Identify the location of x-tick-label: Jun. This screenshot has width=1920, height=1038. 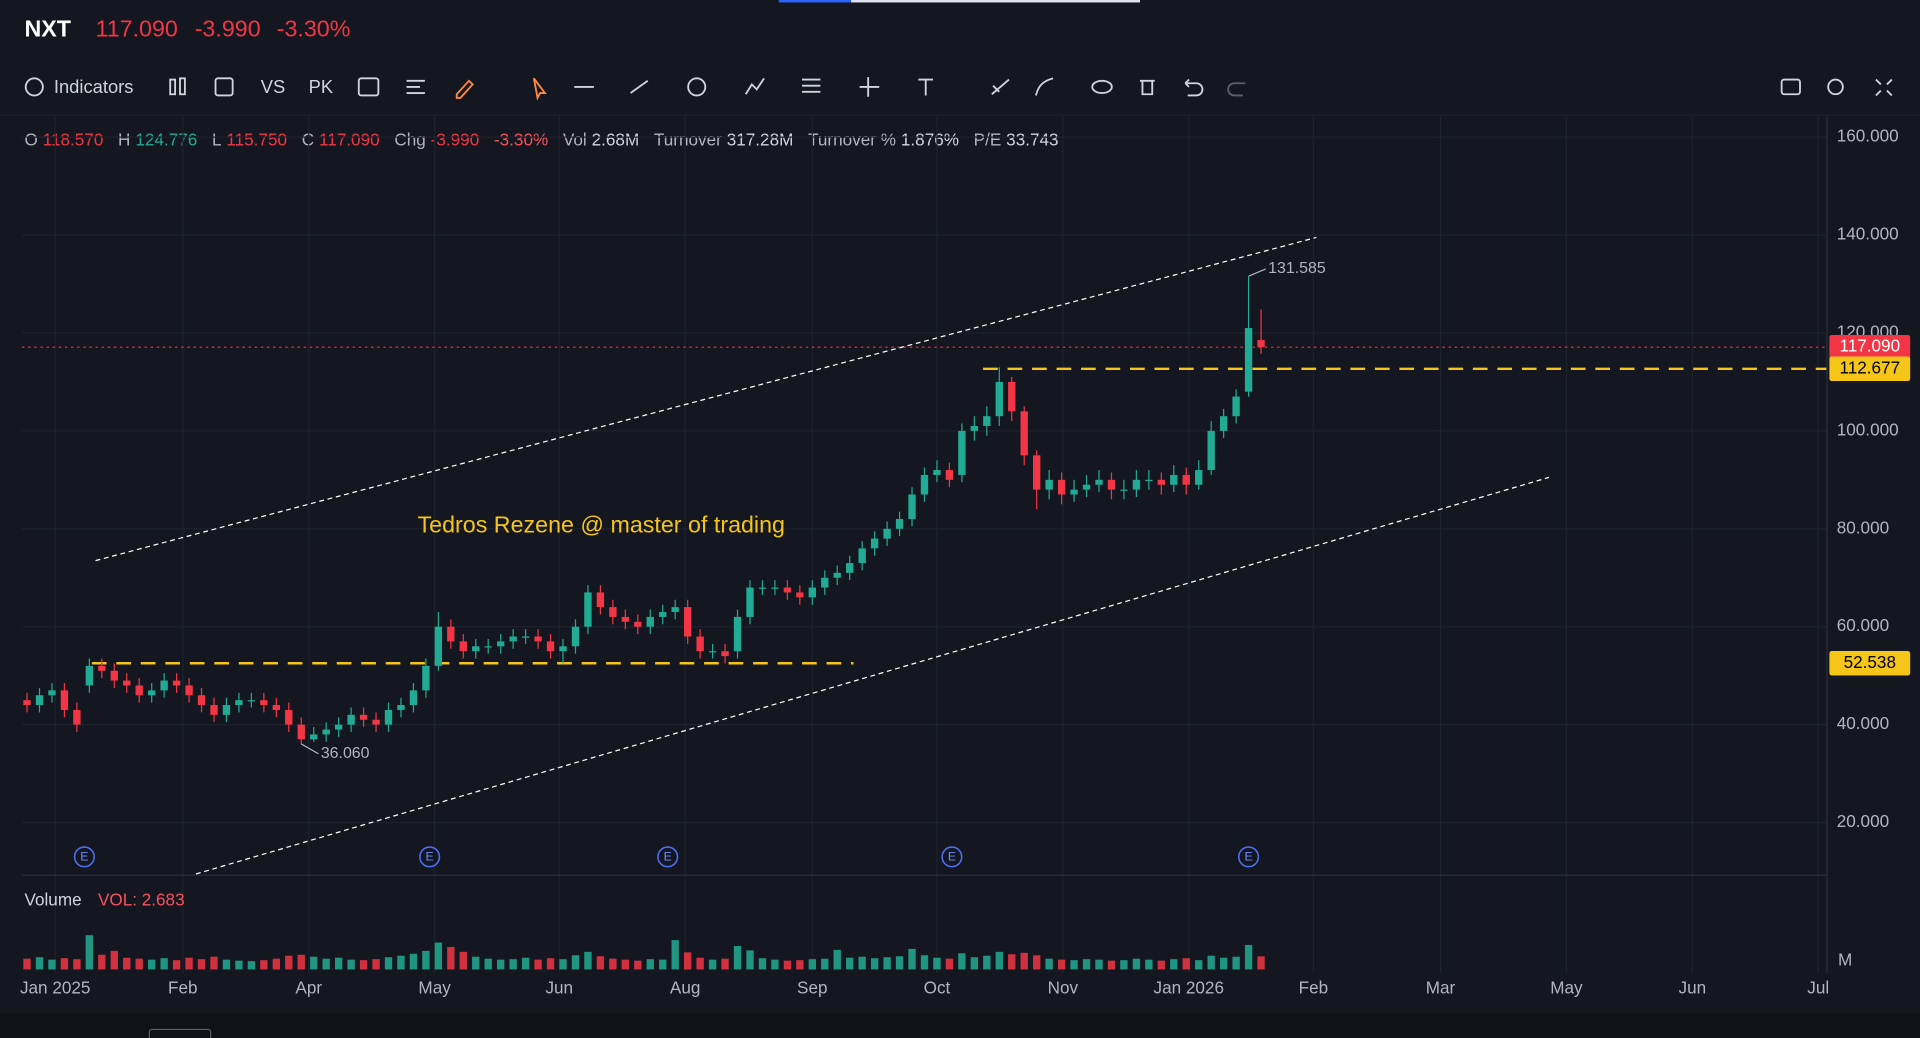
(559, 988).